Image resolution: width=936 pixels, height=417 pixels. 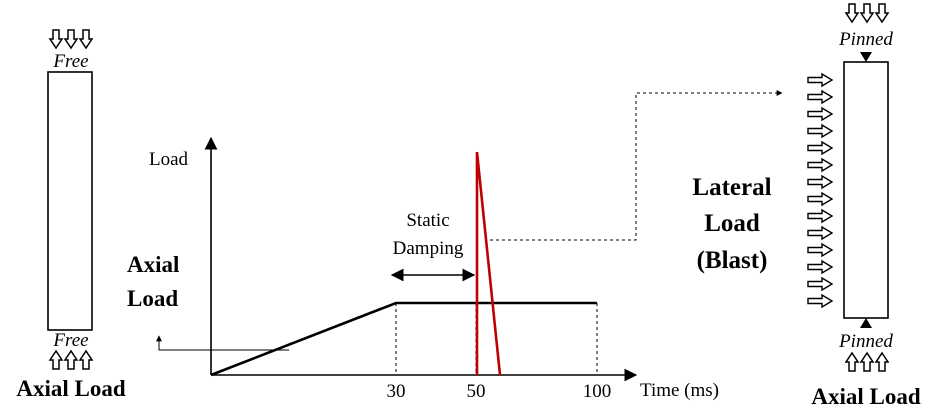 I want to click on tick-label-100: 100, so click(x=597, y=391).